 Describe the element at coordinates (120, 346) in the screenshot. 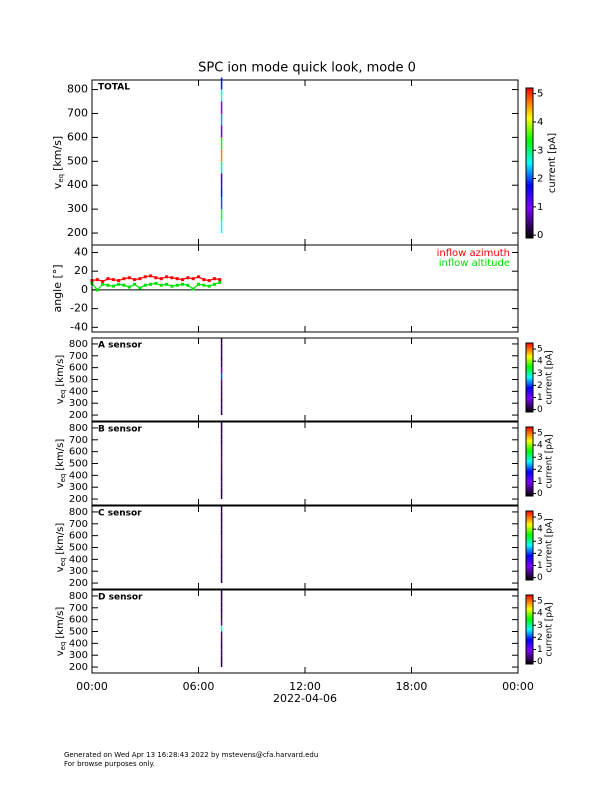

I see `panel-label: A sensor` at that location.